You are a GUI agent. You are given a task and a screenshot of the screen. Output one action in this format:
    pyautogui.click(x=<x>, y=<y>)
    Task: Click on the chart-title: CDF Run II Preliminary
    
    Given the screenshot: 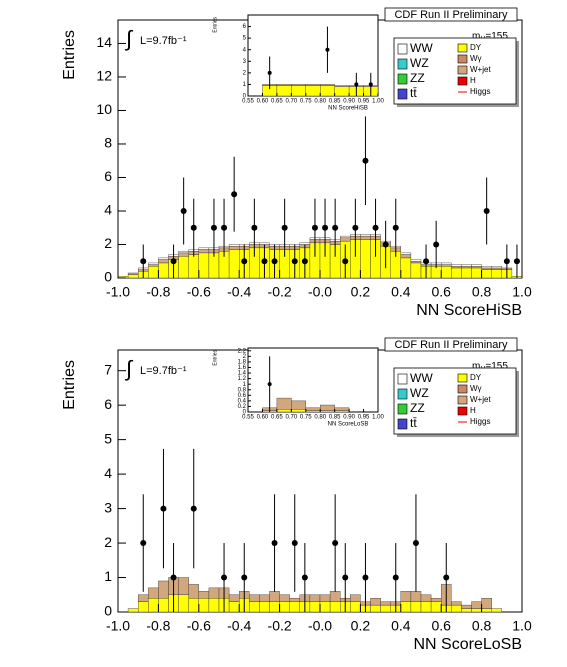 What is the action you would take?
    pyautogui.click(x=451, y=15)
    